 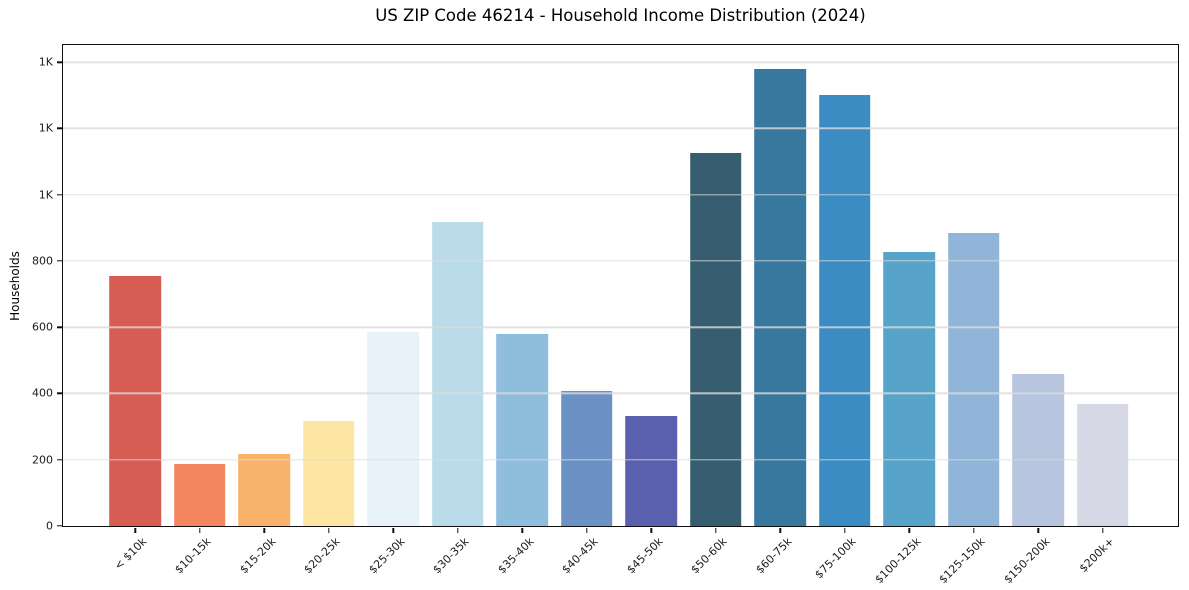 I want to click on bar-slot: $10-15k, so click(x=200, y=310).